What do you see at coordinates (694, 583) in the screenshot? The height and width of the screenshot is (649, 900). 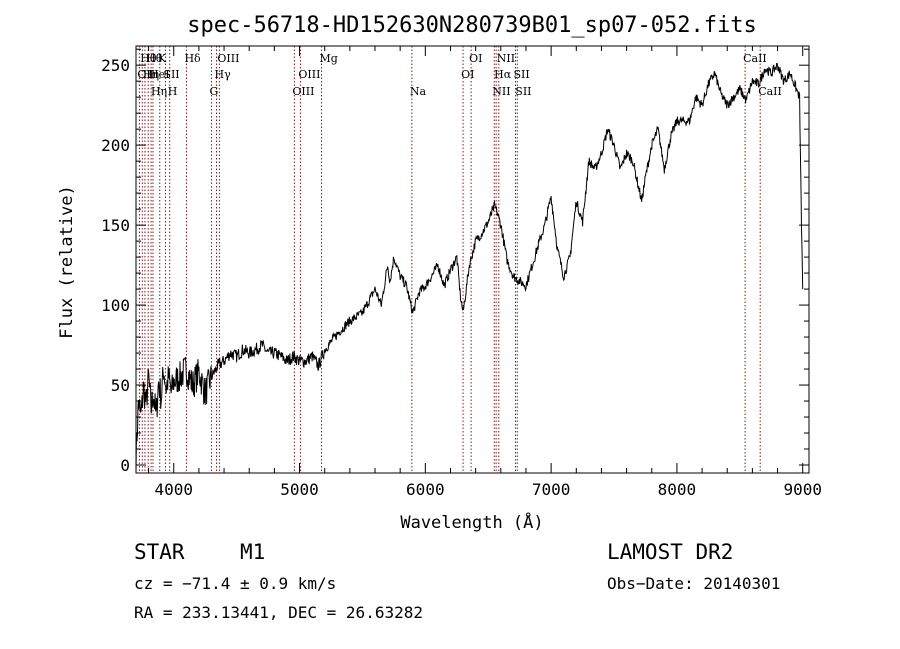 I see `obs-date: Obs−Date: 20140301` at bounding box center [694, 583].